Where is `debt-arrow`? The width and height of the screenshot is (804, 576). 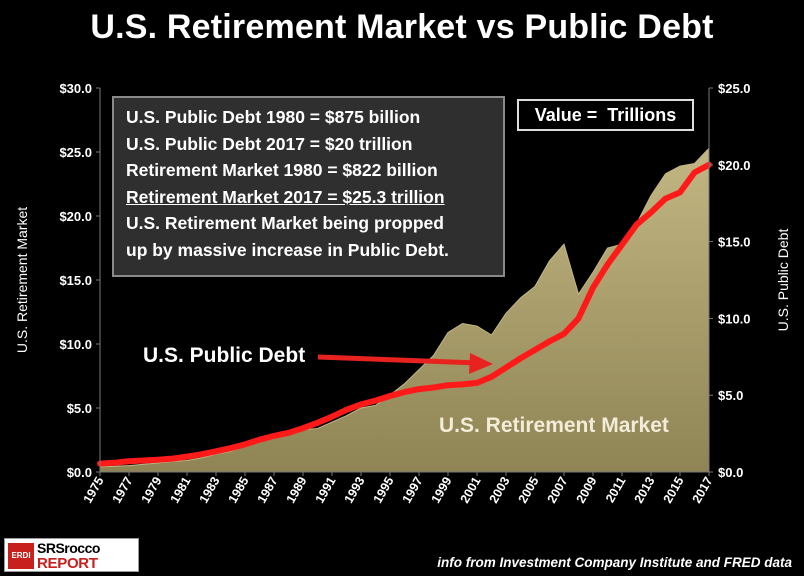
debt-arrow is located at coordinates (405, 363).